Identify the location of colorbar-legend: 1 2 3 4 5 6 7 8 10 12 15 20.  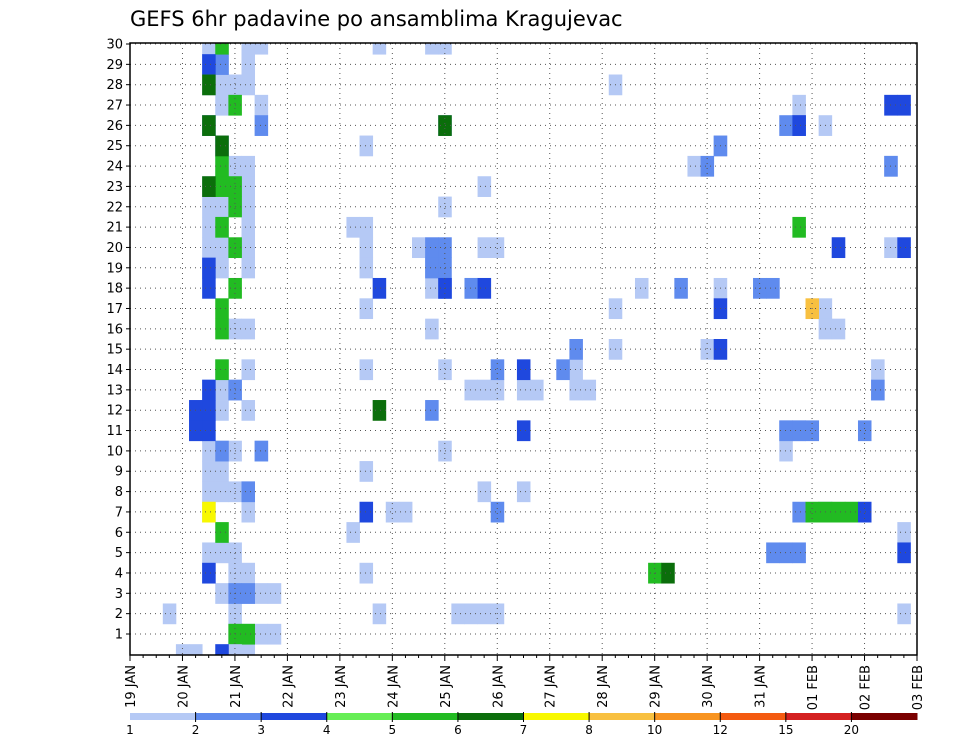
(522, 724).